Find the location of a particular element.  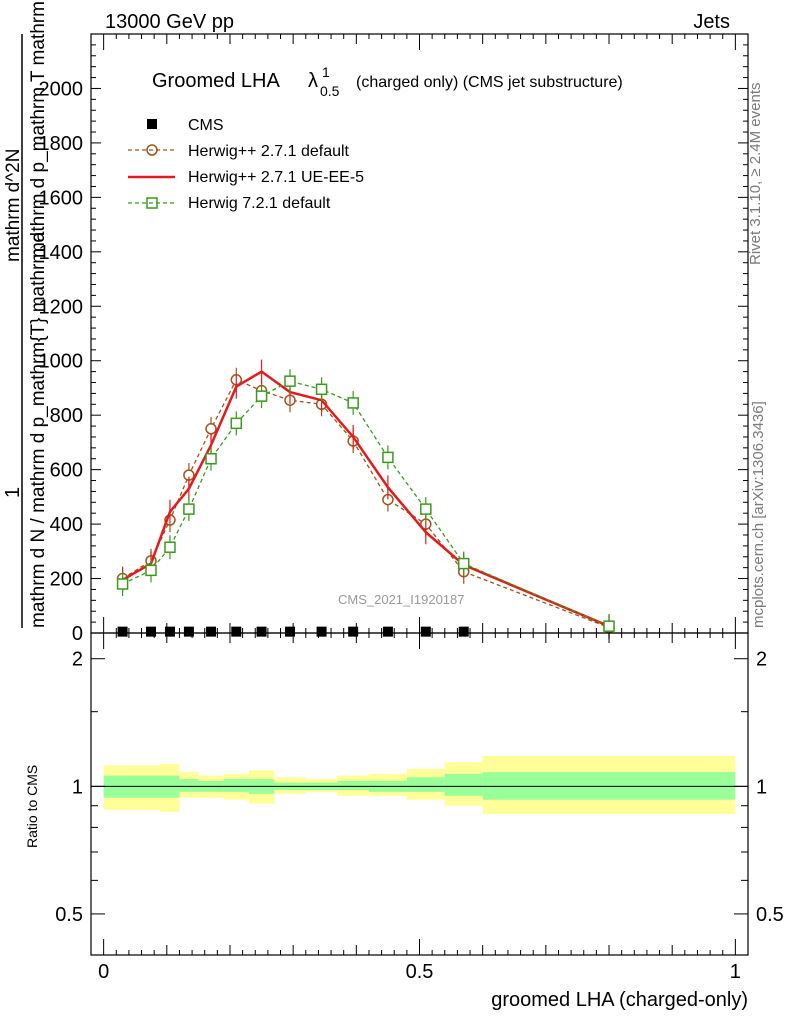

chart-title-subscript: 0.5 is located at coordinates (330, 91).